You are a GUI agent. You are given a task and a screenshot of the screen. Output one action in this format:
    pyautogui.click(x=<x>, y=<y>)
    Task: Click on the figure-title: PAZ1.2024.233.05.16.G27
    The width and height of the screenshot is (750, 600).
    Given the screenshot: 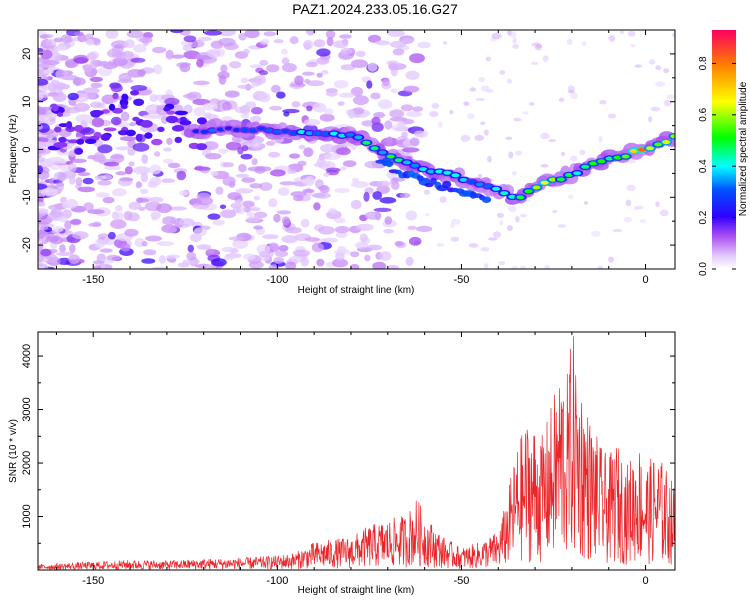 What is the action you would take?
    pyautogui.click(x=375, y=9)
    